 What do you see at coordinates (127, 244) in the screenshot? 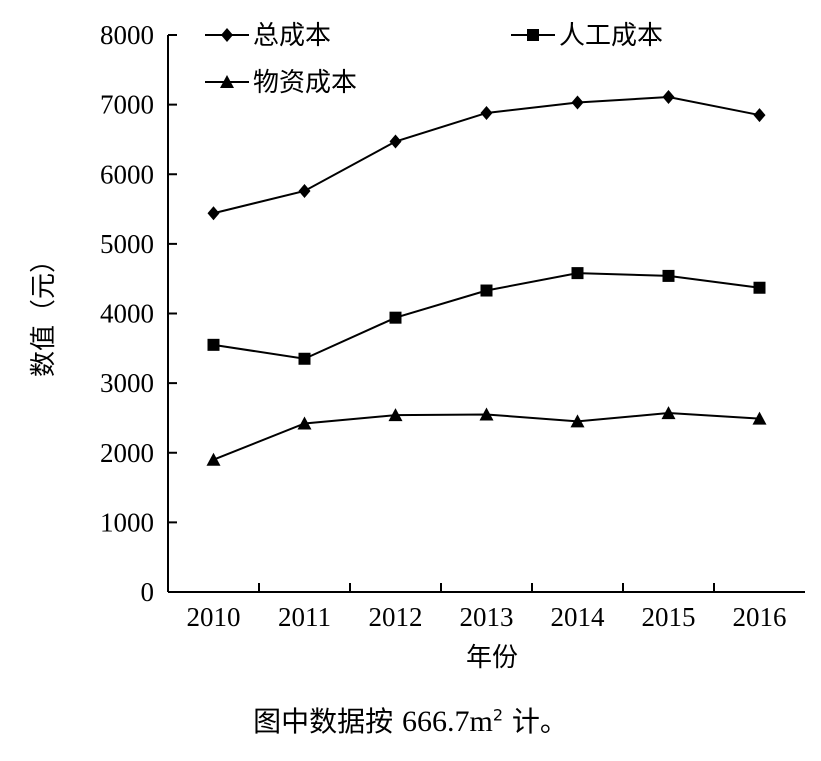
I see `y-tick-label: 5000` at bounding box center [127, 244].